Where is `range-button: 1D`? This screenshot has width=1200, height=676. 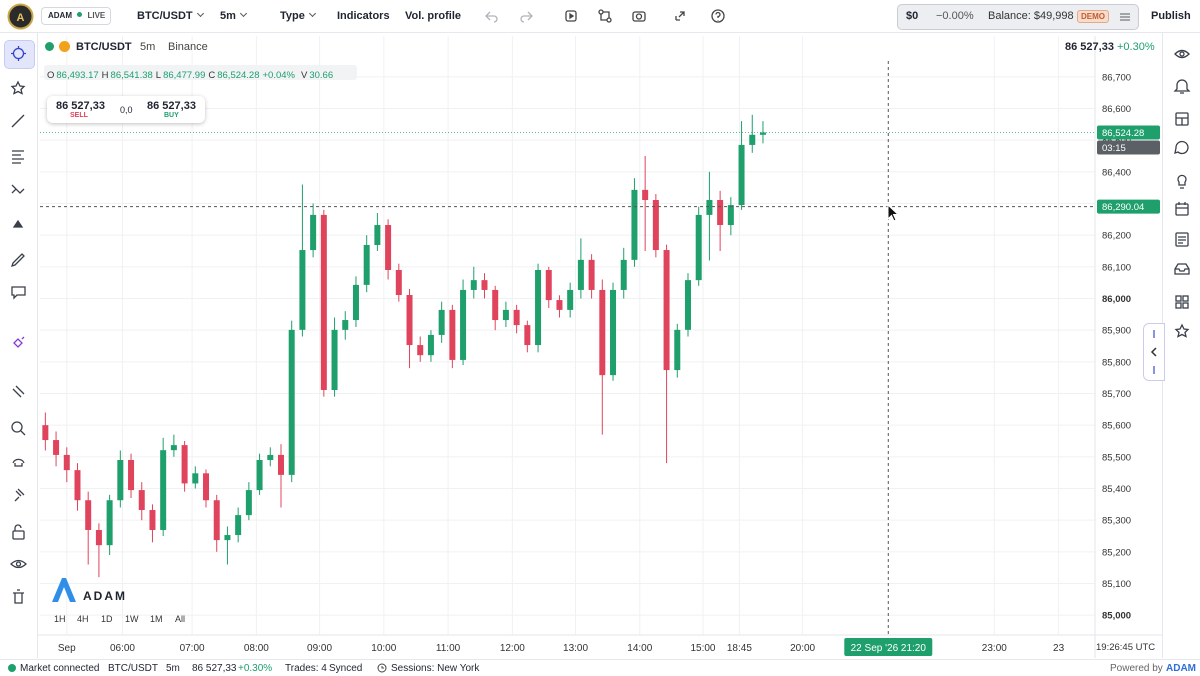
range-button: 1D is located at coordinates (107, 619).